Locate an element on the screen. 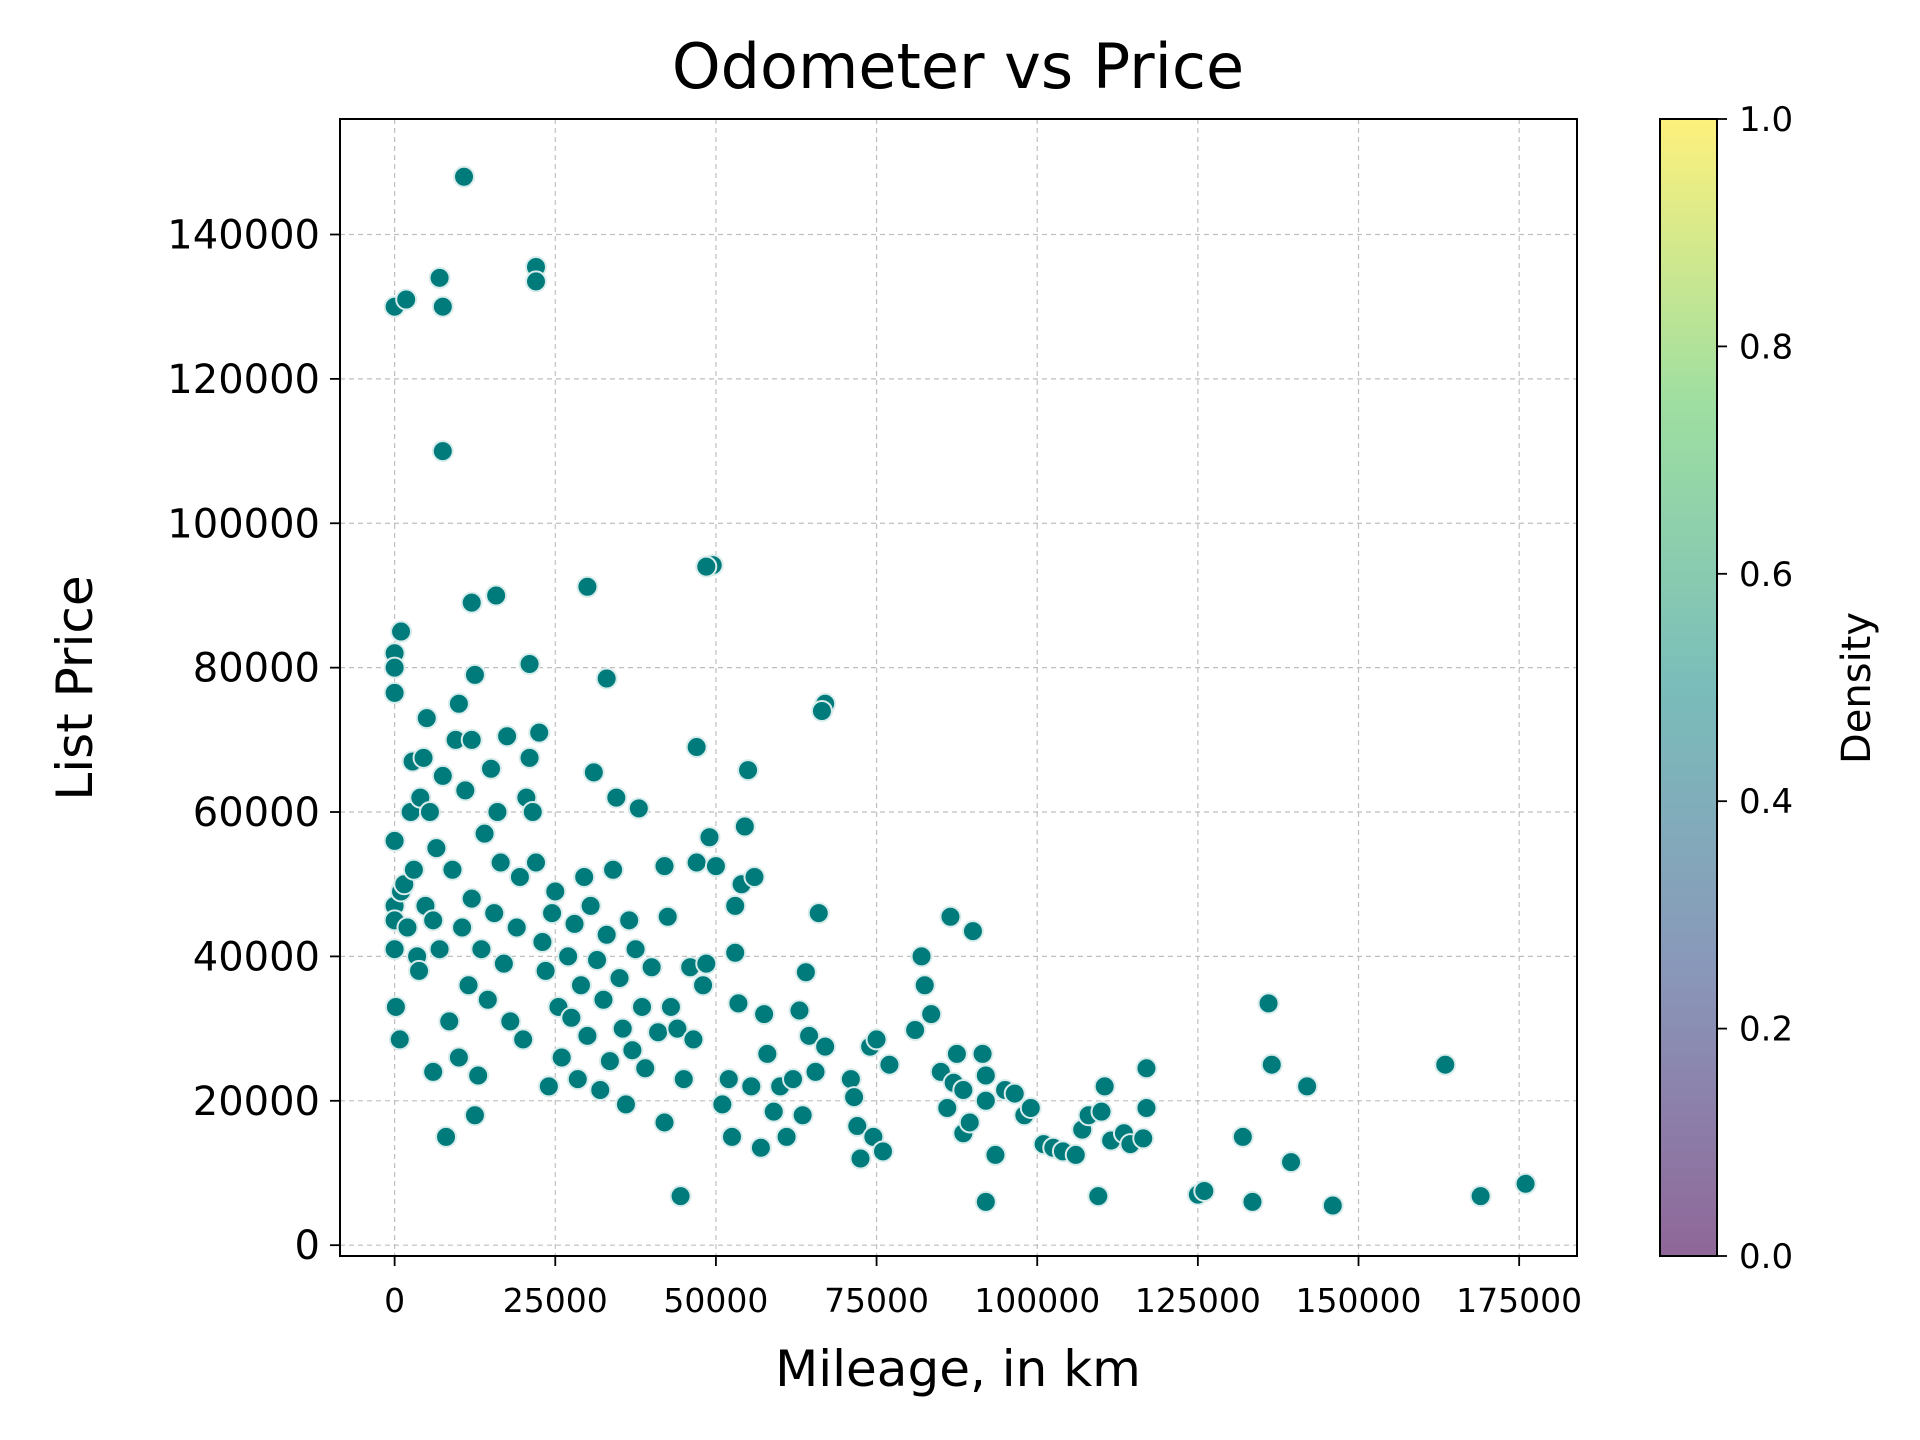 The width and height of the screenshot is (1920, 1440). x-axis-label: Mileage, in km is located at coordinates (958, 1369).